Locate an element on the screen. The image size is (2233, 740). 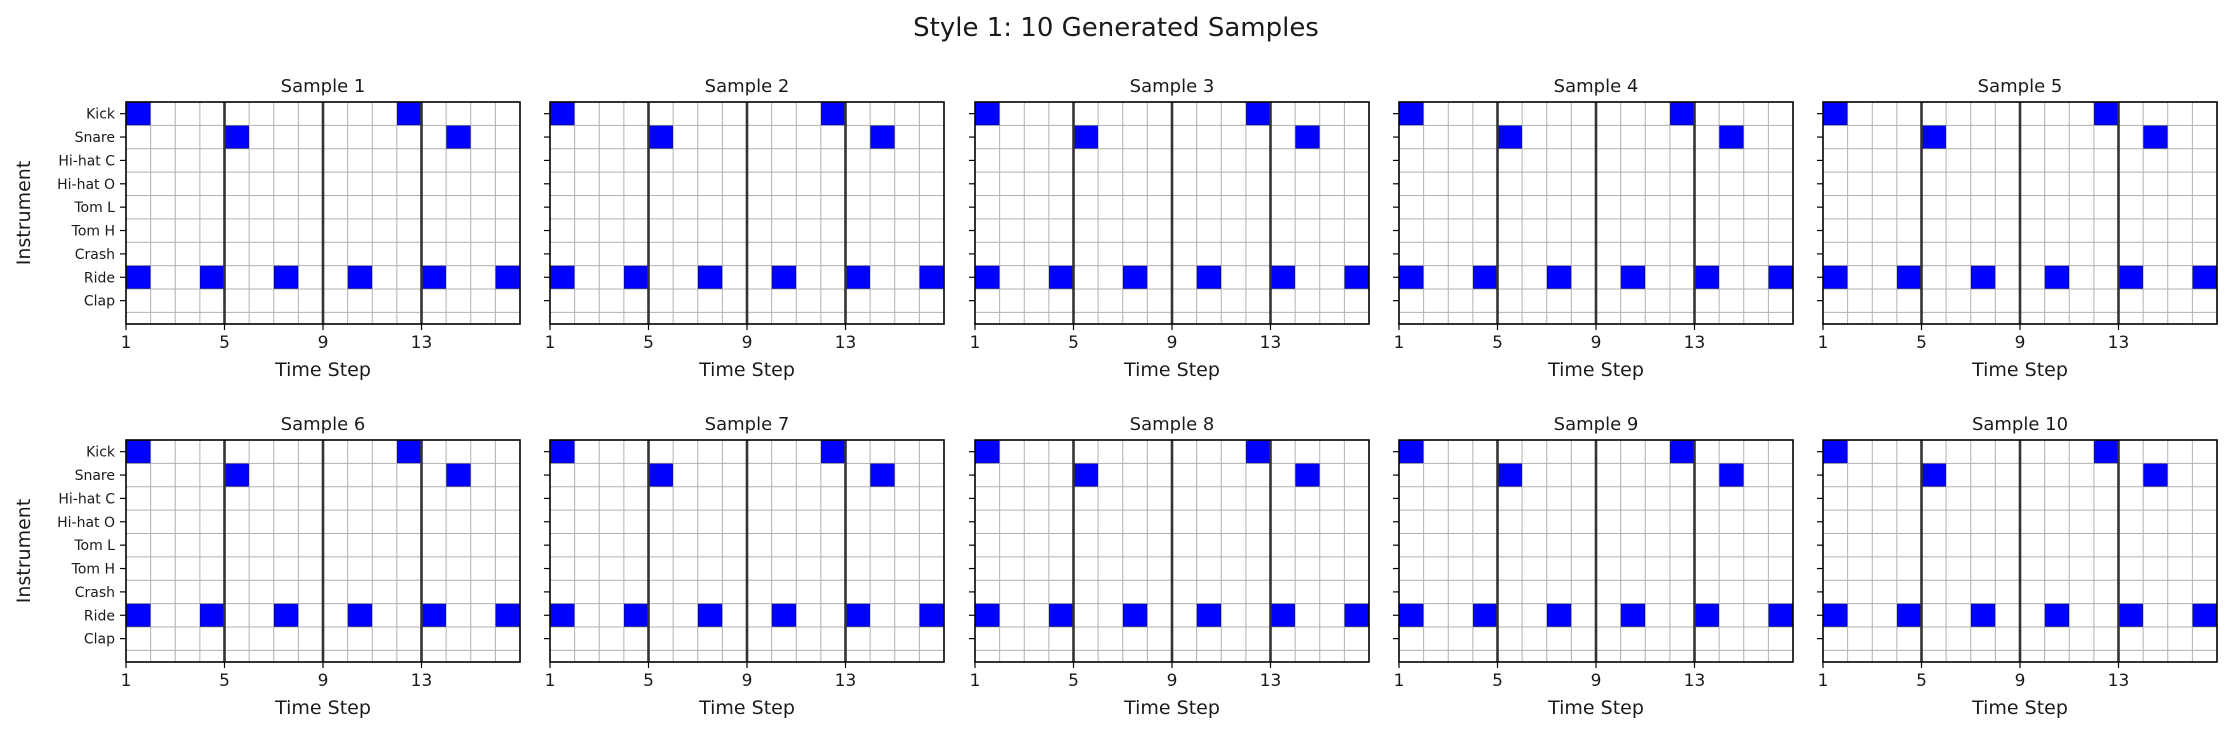
sample-plot: Sample 7 1 5 9 13 Time Step is located at coordinates (744, 566).